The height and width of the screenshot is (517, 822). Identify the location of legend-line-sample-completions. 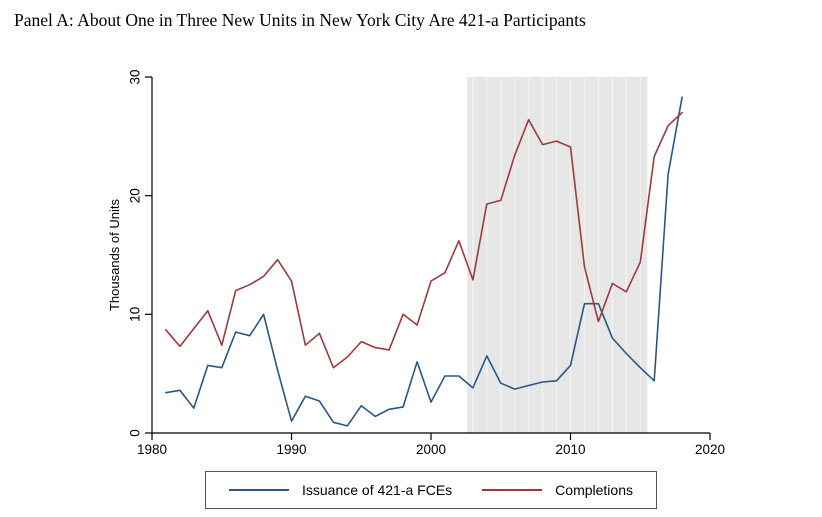
(512, 490).